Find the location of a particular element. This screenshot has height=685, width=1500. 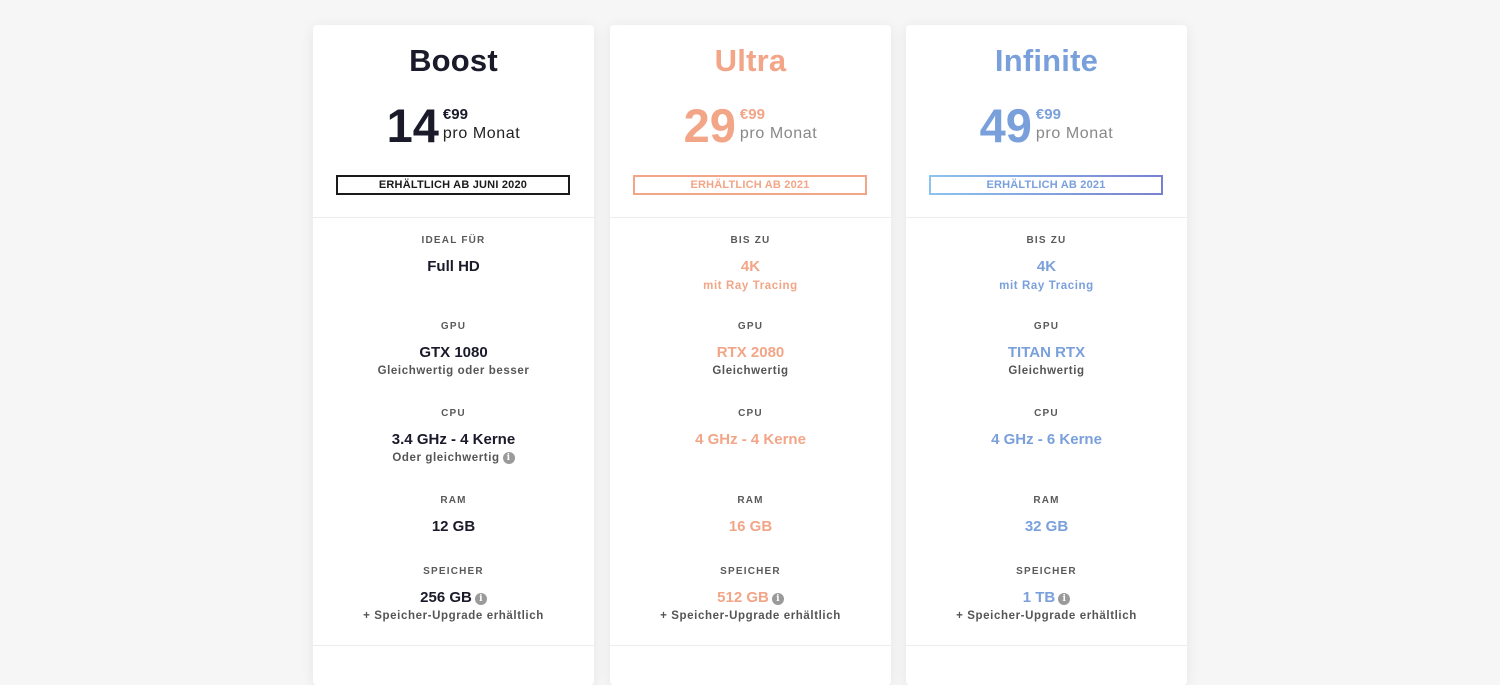

spec-value-text: 4K is located at coordinates (750, 266).